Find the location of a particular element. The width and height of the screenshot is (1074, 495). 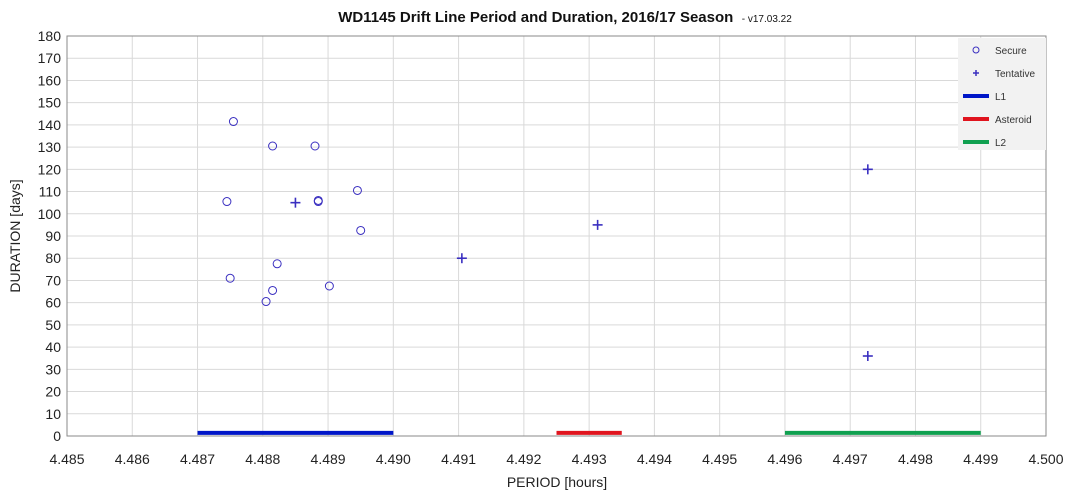

legend-item-secure: Secure is located at coordinates (999, 51).